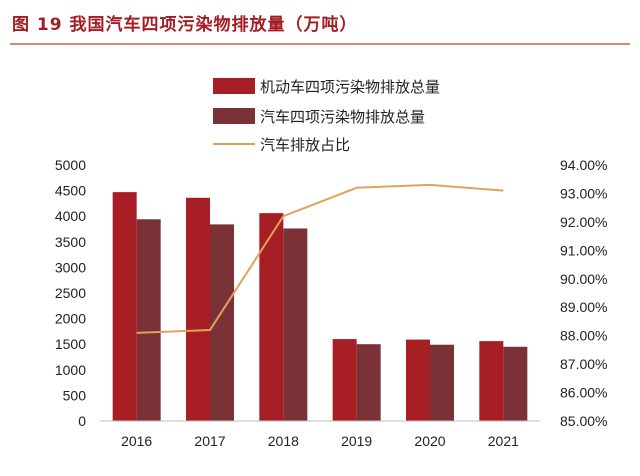 The width and height of the screenshot is (640, 476). I want to click on y-left-tick-label: 3000, so click(70, 267).